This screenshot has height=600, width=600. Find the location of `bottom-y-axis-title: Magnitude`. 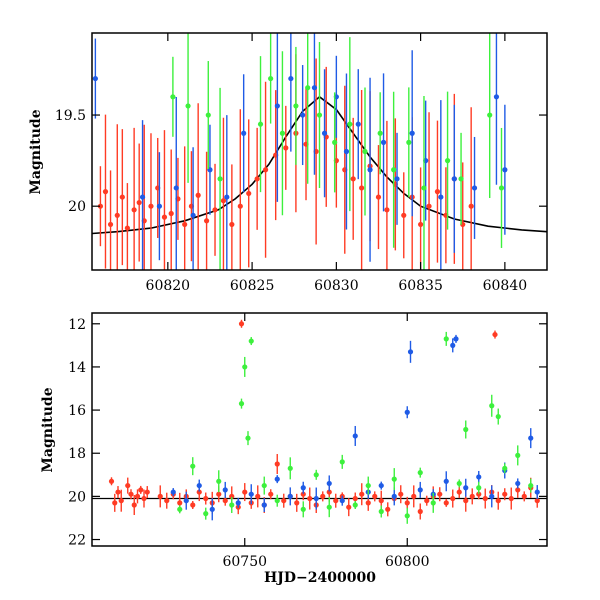

bottom-y-axis-title: Magnitude is located at coordinates (48, 429).